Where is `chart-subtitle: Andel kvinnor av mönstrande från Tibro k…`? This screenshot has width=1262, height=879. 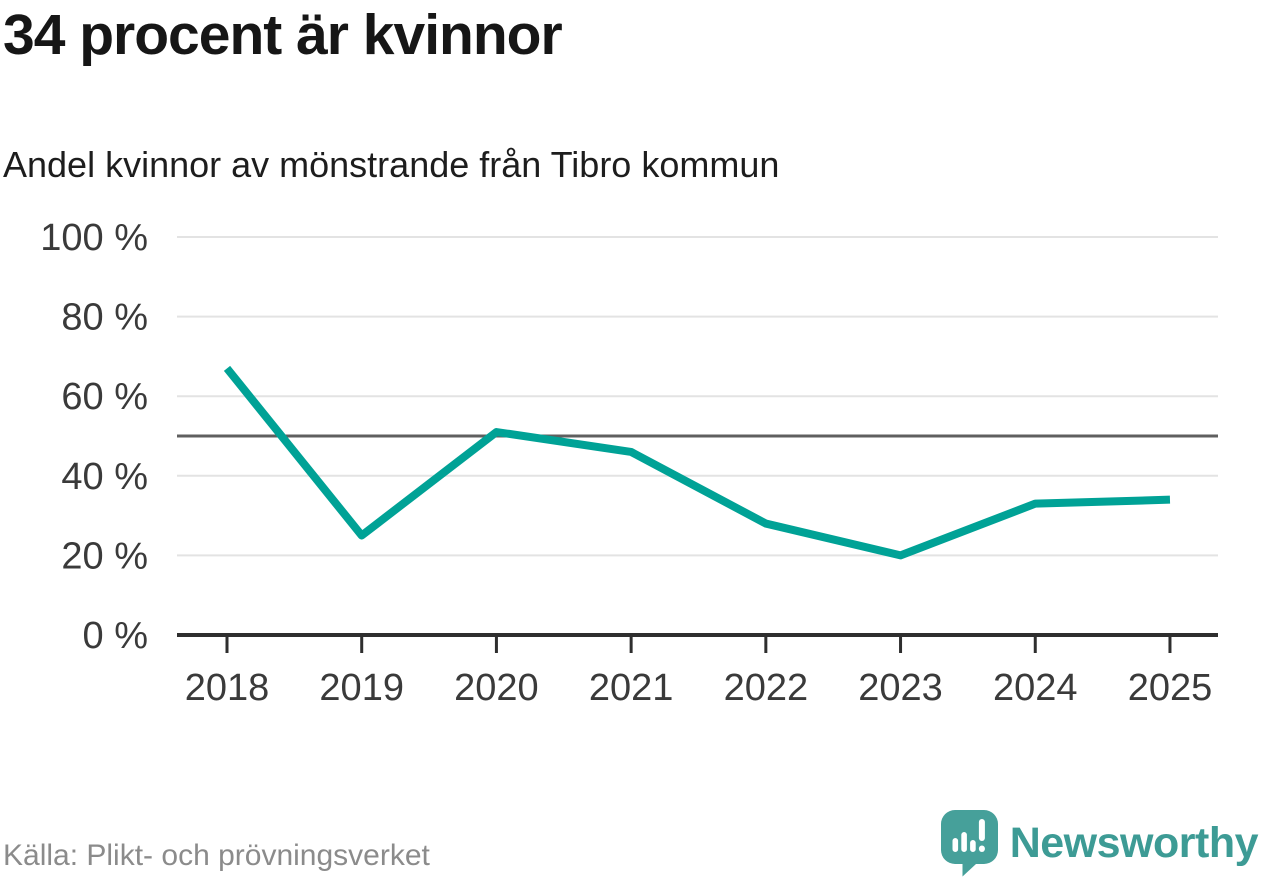
chart-subtitle: Andel kvinnor av mönstrande från Tibro k… is located at coordinates (391, 164).